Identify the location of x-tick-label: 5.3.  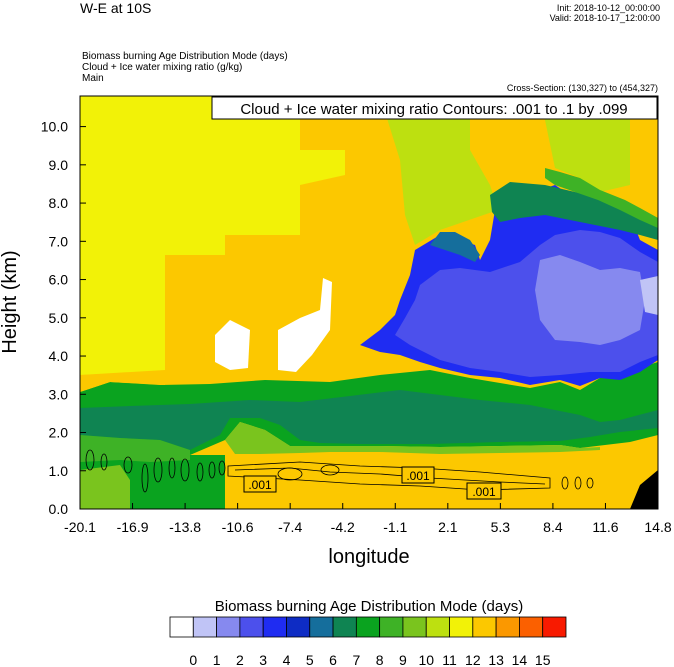
(501, 527).